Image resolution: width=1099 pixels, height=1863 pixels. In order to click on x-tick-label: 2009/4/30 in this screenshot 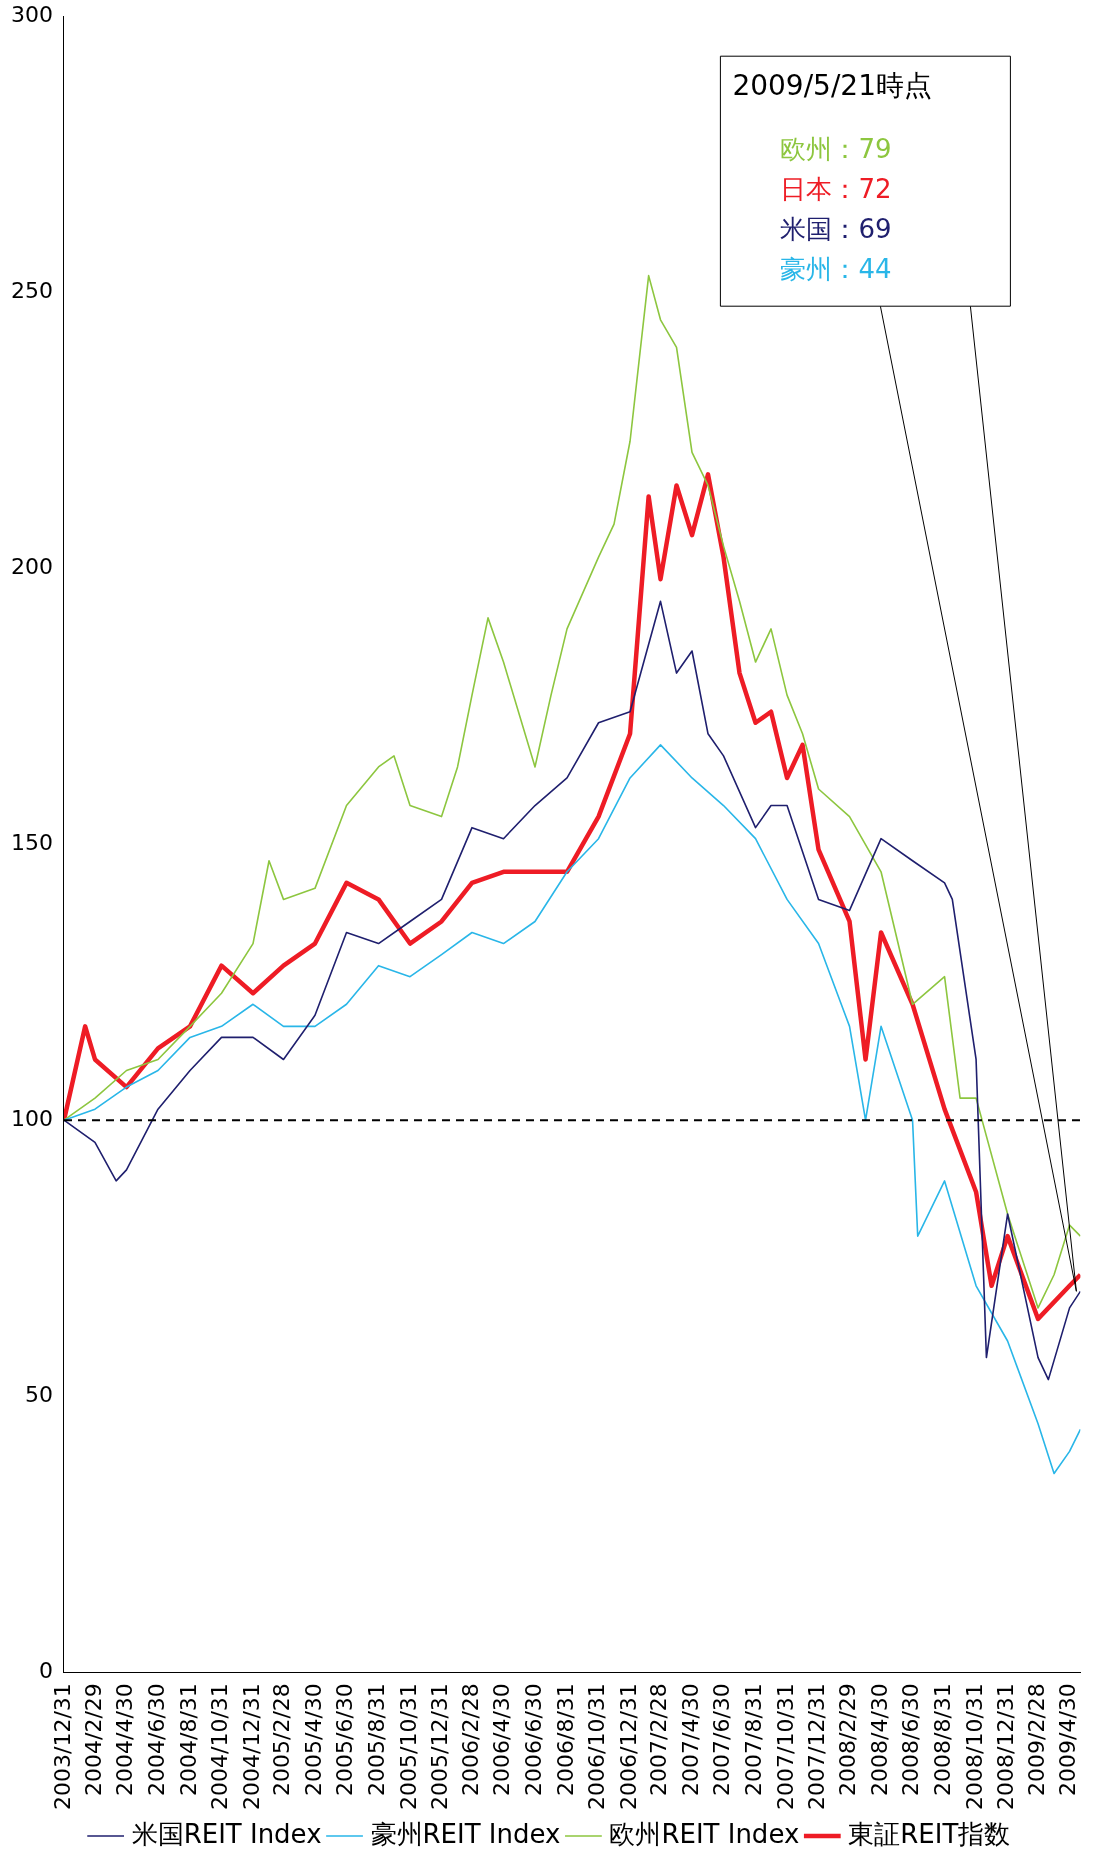, I will do `click(1068, 1740)`.